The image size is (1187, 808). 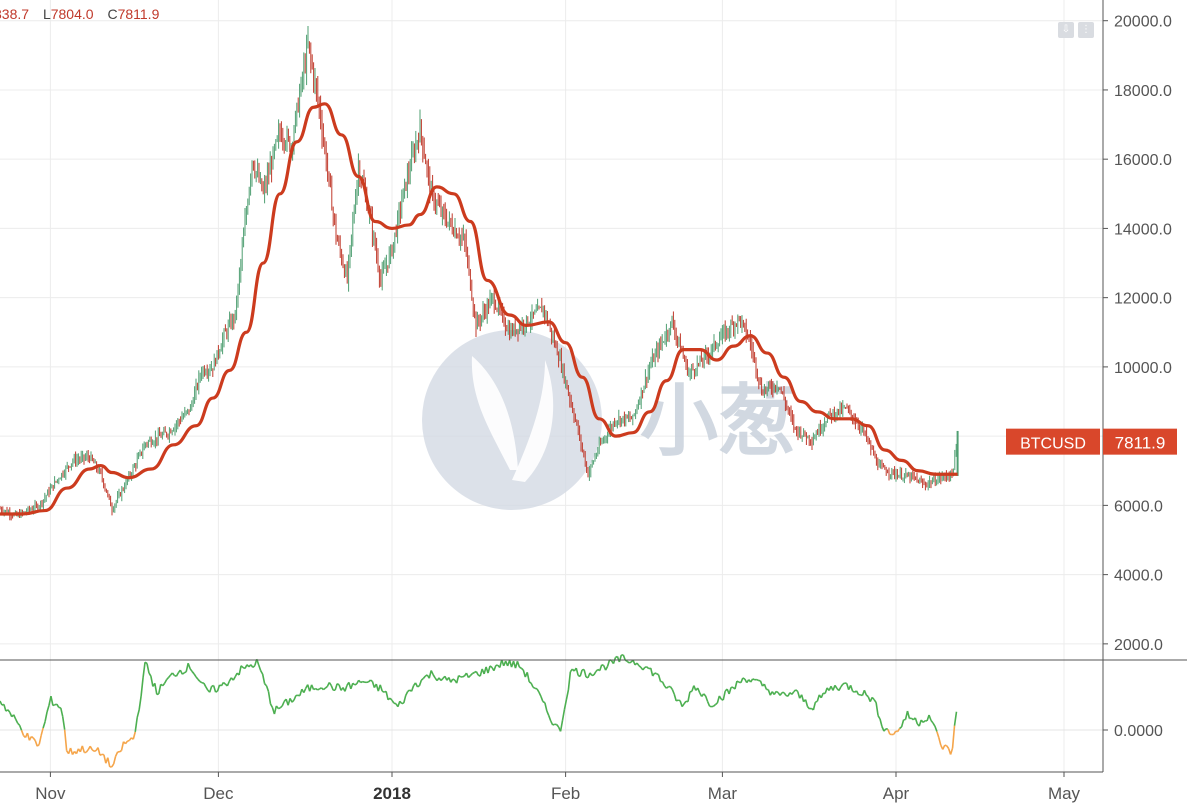 I want to click on download-icon: ⇩, so click(x=1066, y=30).